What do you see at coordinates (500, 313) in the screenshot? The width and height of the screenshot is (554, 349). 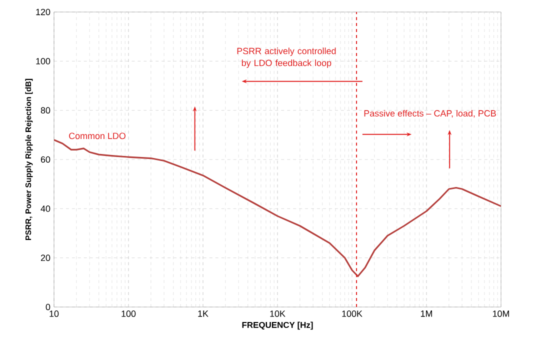 I see `x-tick-label: 10M` at bounding box center [500, 313].